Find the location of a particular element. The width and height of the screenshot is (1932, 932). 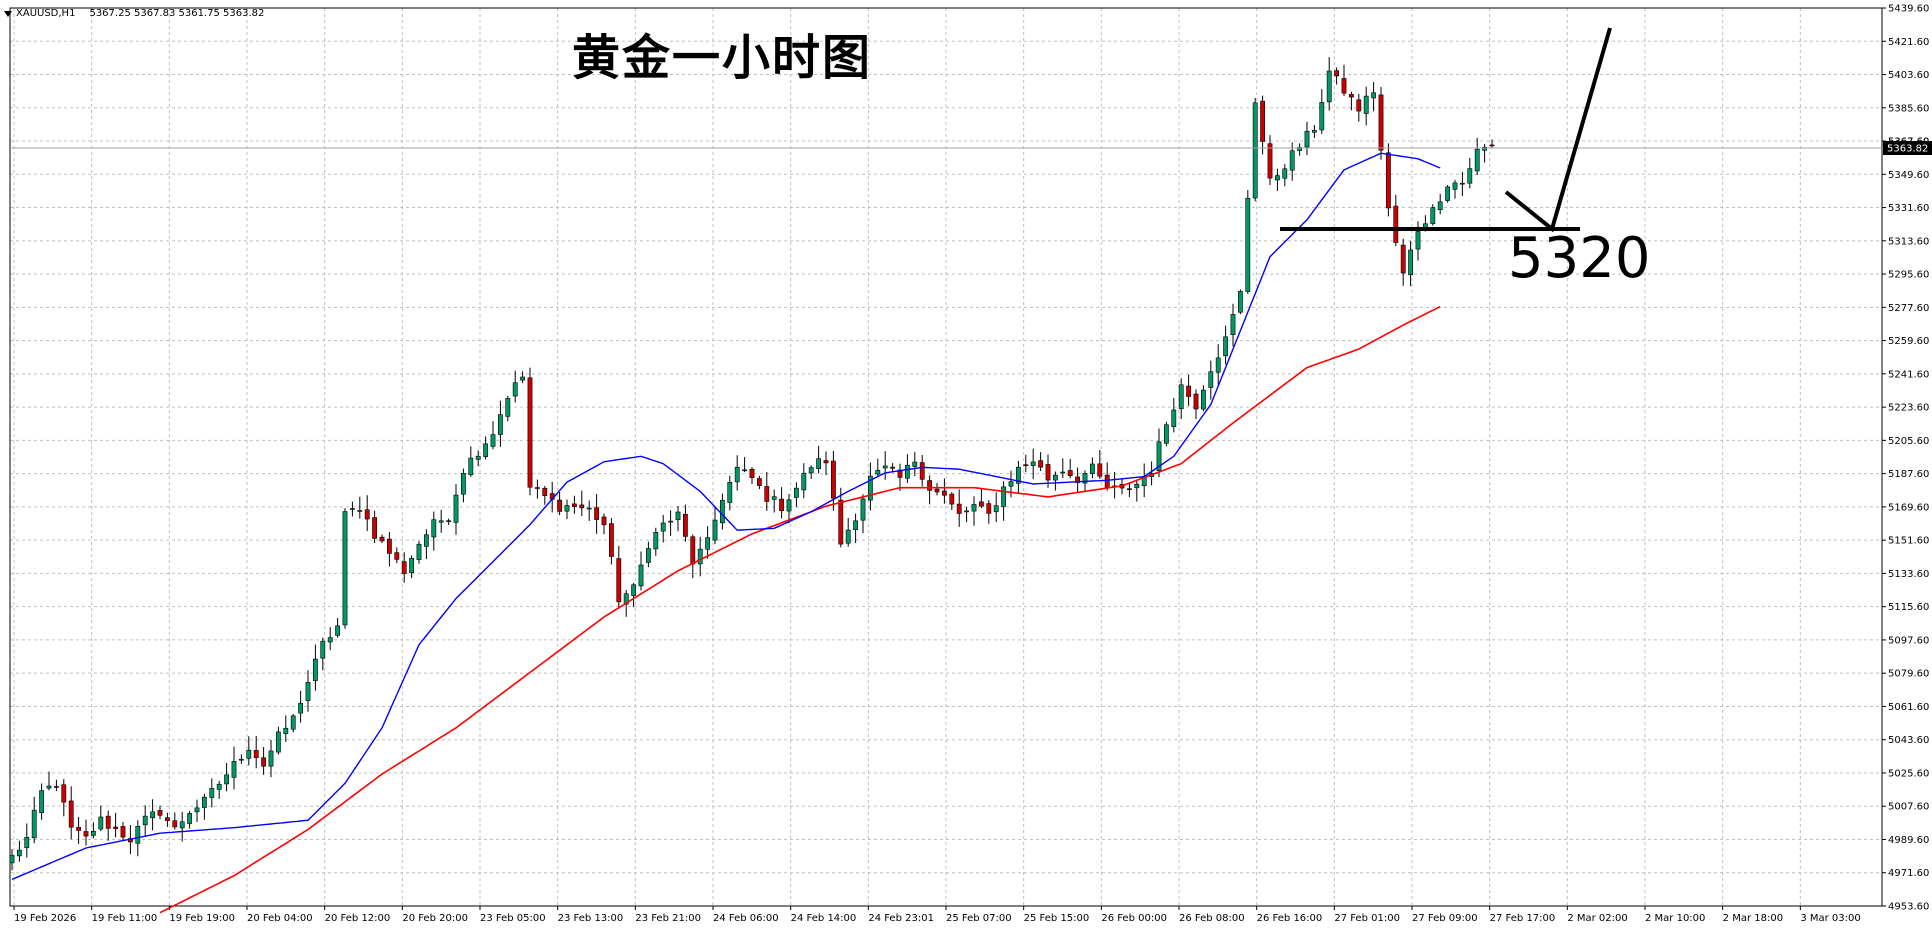

time-tick-label: 24 Feb 14:00 is located at coordinates (824, 918).